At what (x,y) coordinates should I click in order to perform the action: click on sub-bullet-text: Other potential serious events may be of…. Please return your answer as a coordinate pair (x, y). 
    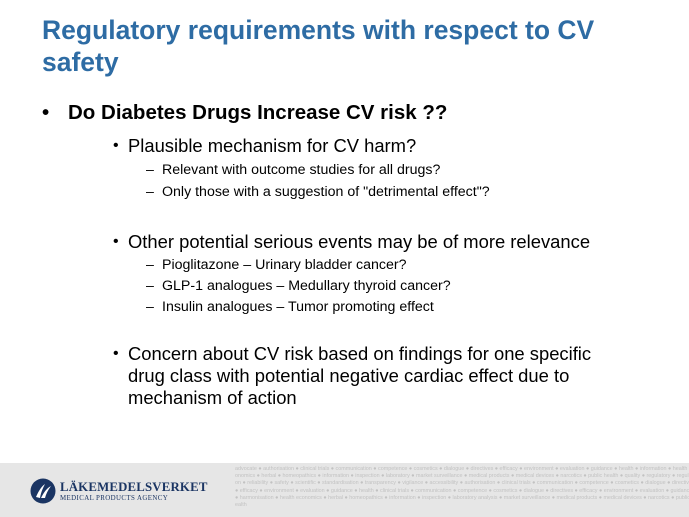
    Looking at the image, I should click on (359, 241).